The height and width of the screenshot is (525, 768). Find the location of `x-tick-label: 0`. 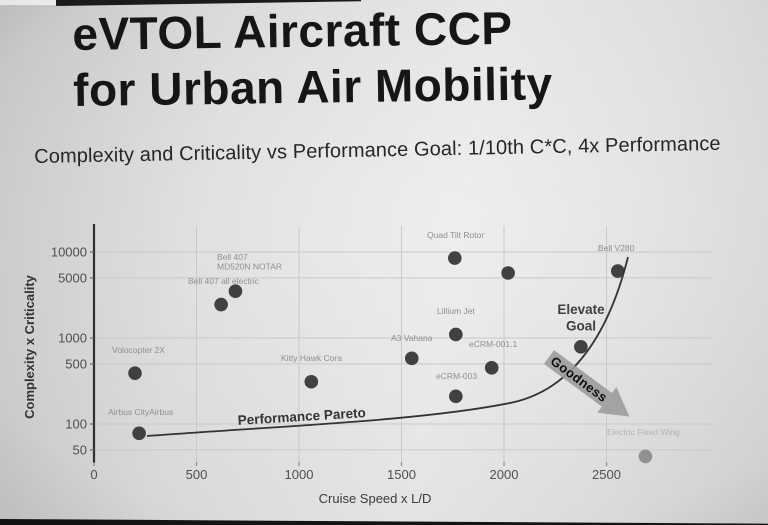

x-tick-label: 0 is located at coordinates (93, 474).